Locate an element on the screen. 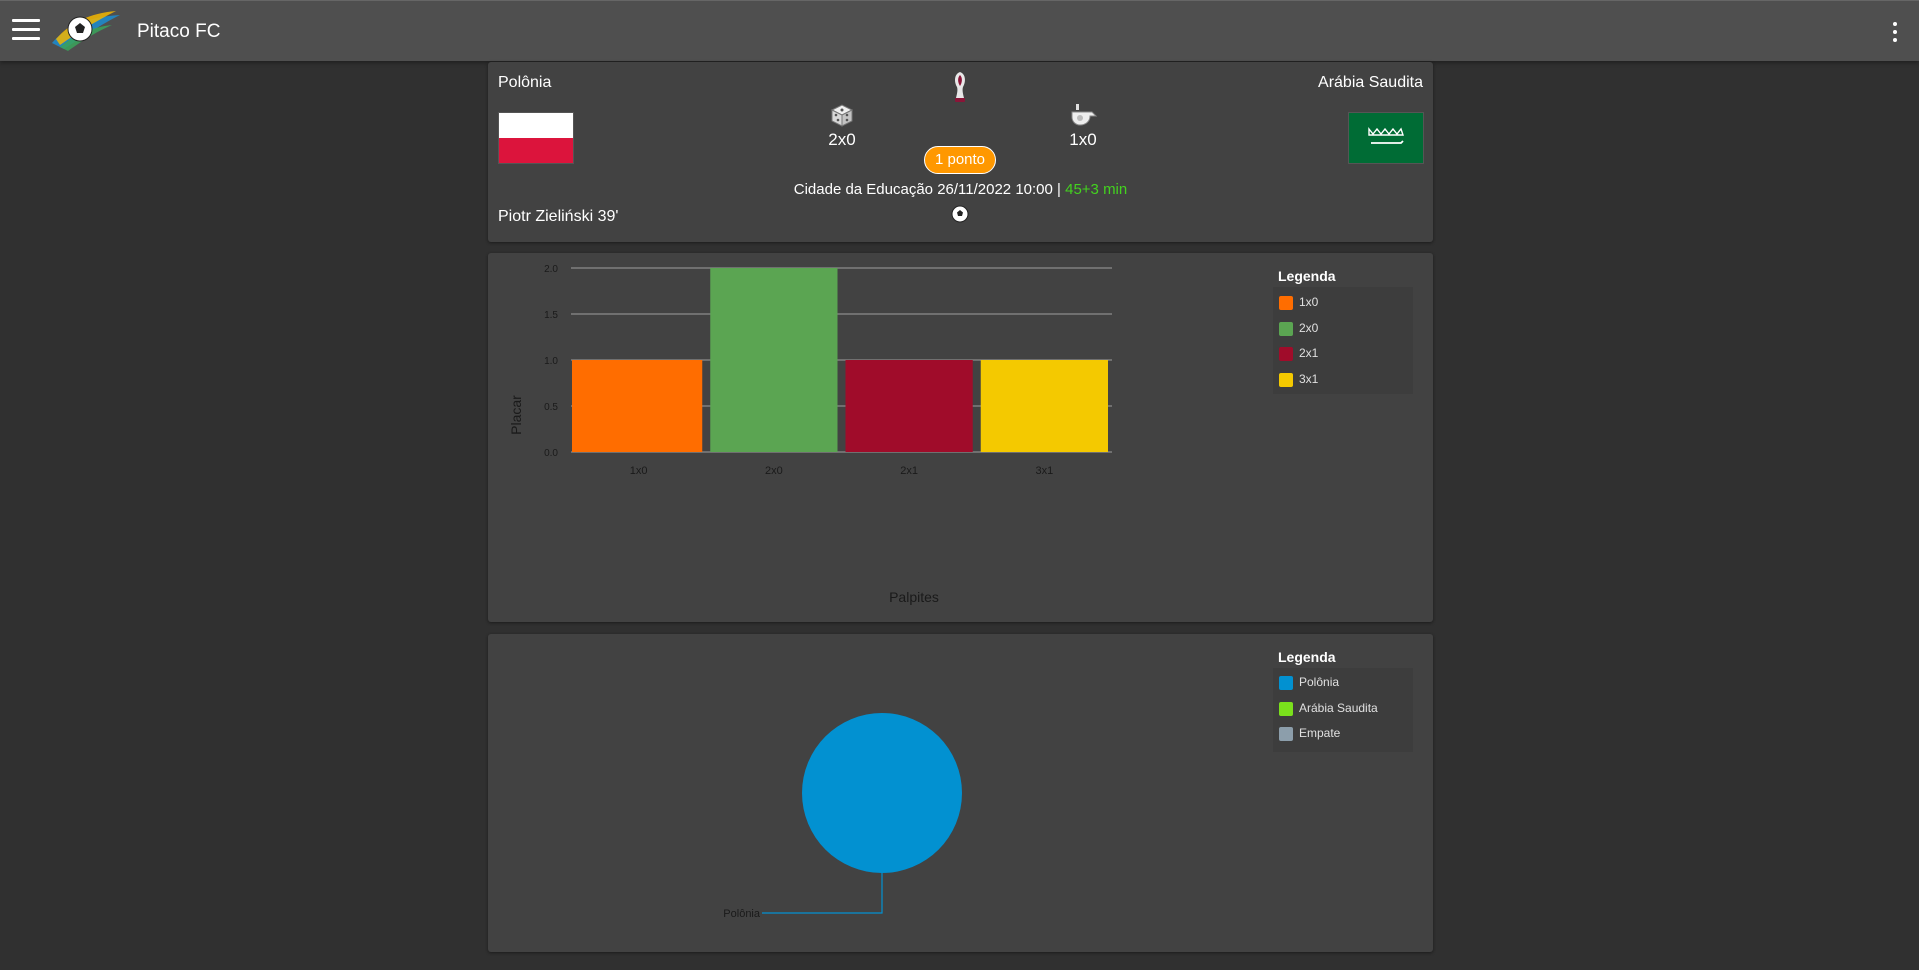 The width and height of the screenshot is (1919, 970). pie-legend: Polônia Arábia Saudita Empate is located at coordinates (1343, 710).